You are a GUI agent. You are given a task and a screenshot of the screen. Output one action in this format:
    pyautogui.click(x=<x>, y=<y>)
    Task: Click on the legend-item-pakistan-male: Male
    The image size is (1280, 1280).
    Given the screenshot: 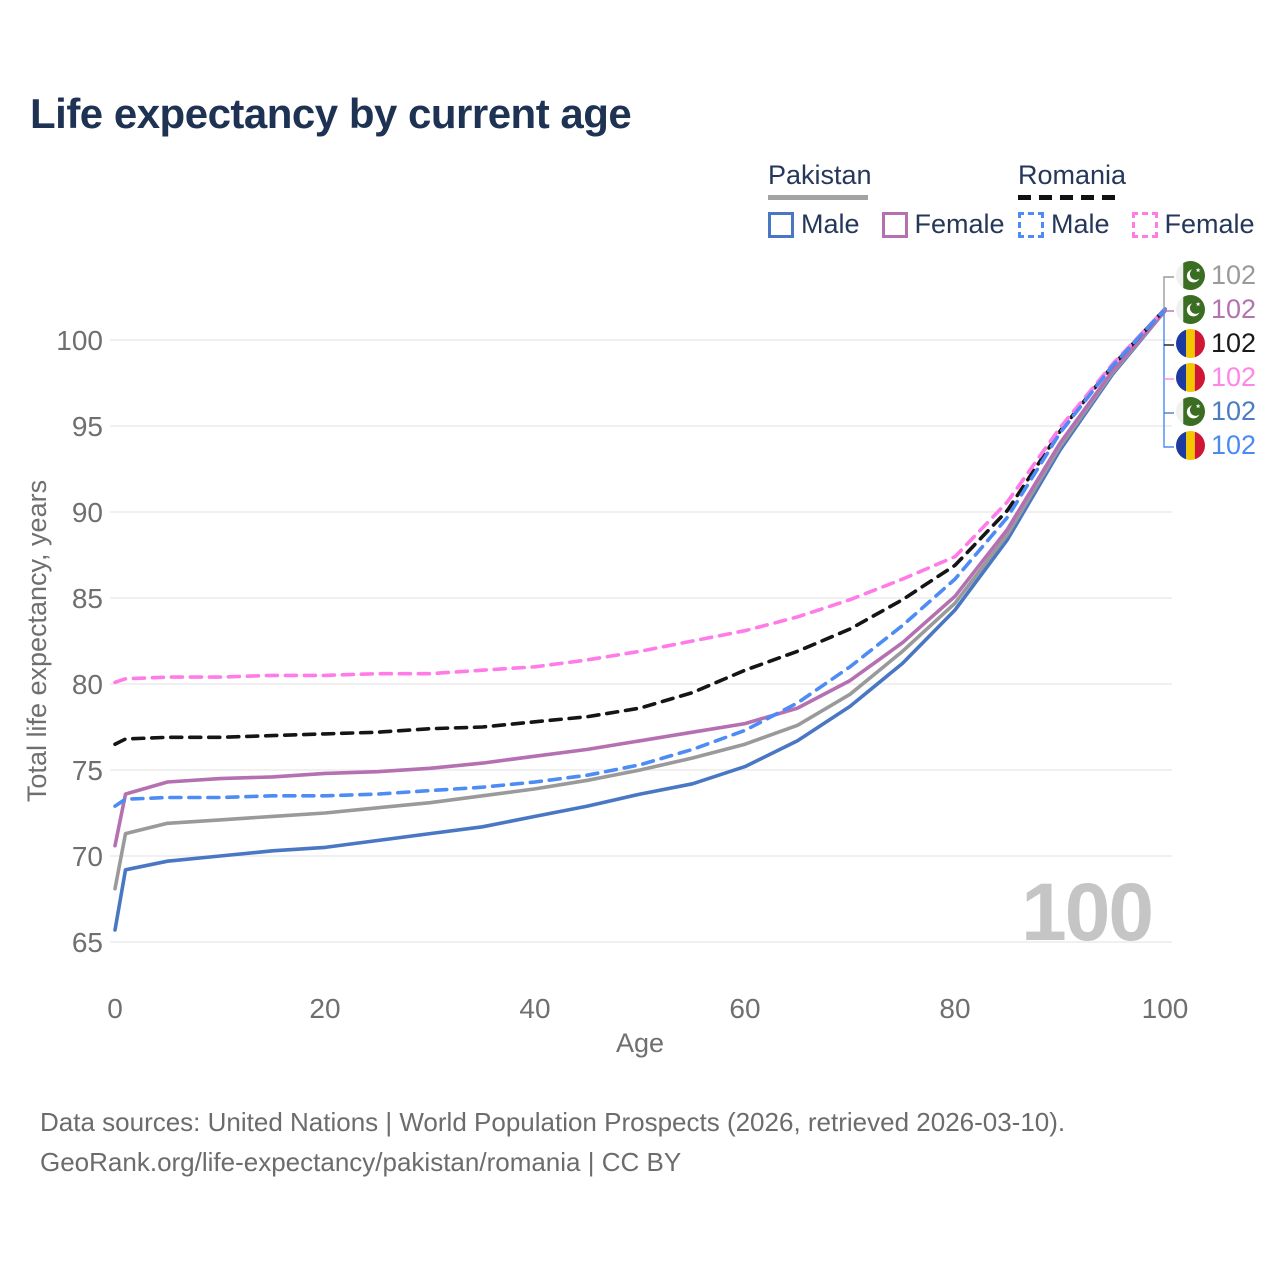 What is the action you would take?
    pyautogui.click(x=814, y=224)
    